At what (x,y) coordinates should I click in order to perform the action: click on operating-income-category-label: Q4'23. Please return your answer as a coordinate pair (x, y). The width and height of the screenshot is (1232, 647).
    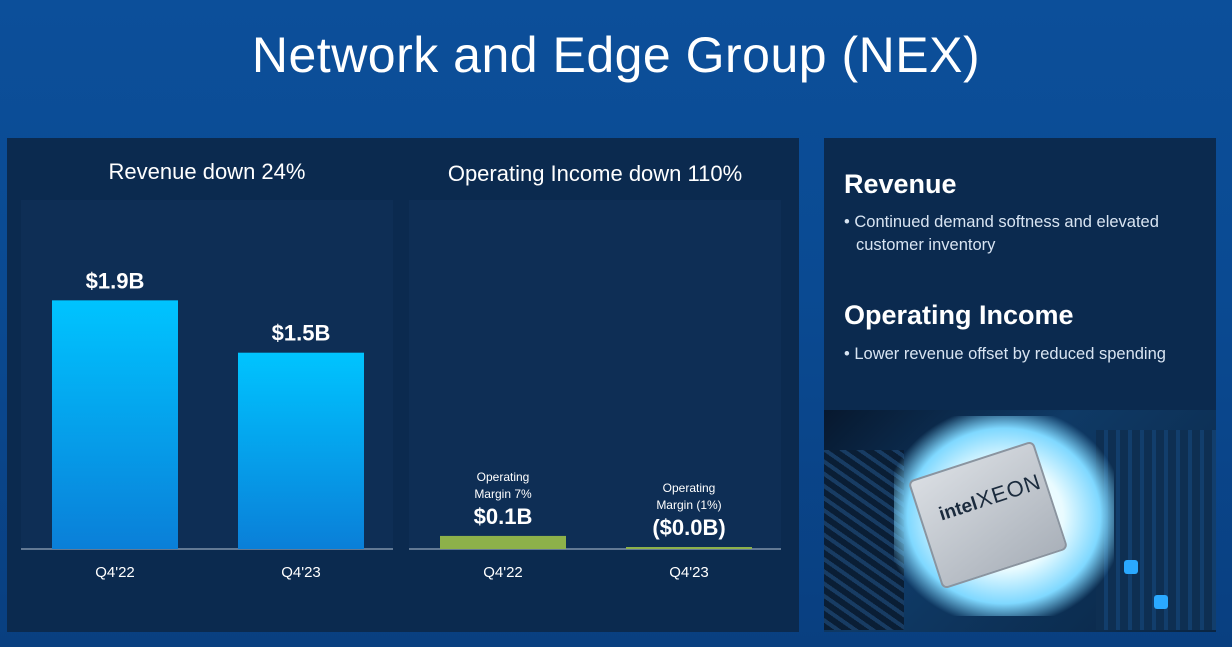
    Looking at the image, I should click on (689, 572).